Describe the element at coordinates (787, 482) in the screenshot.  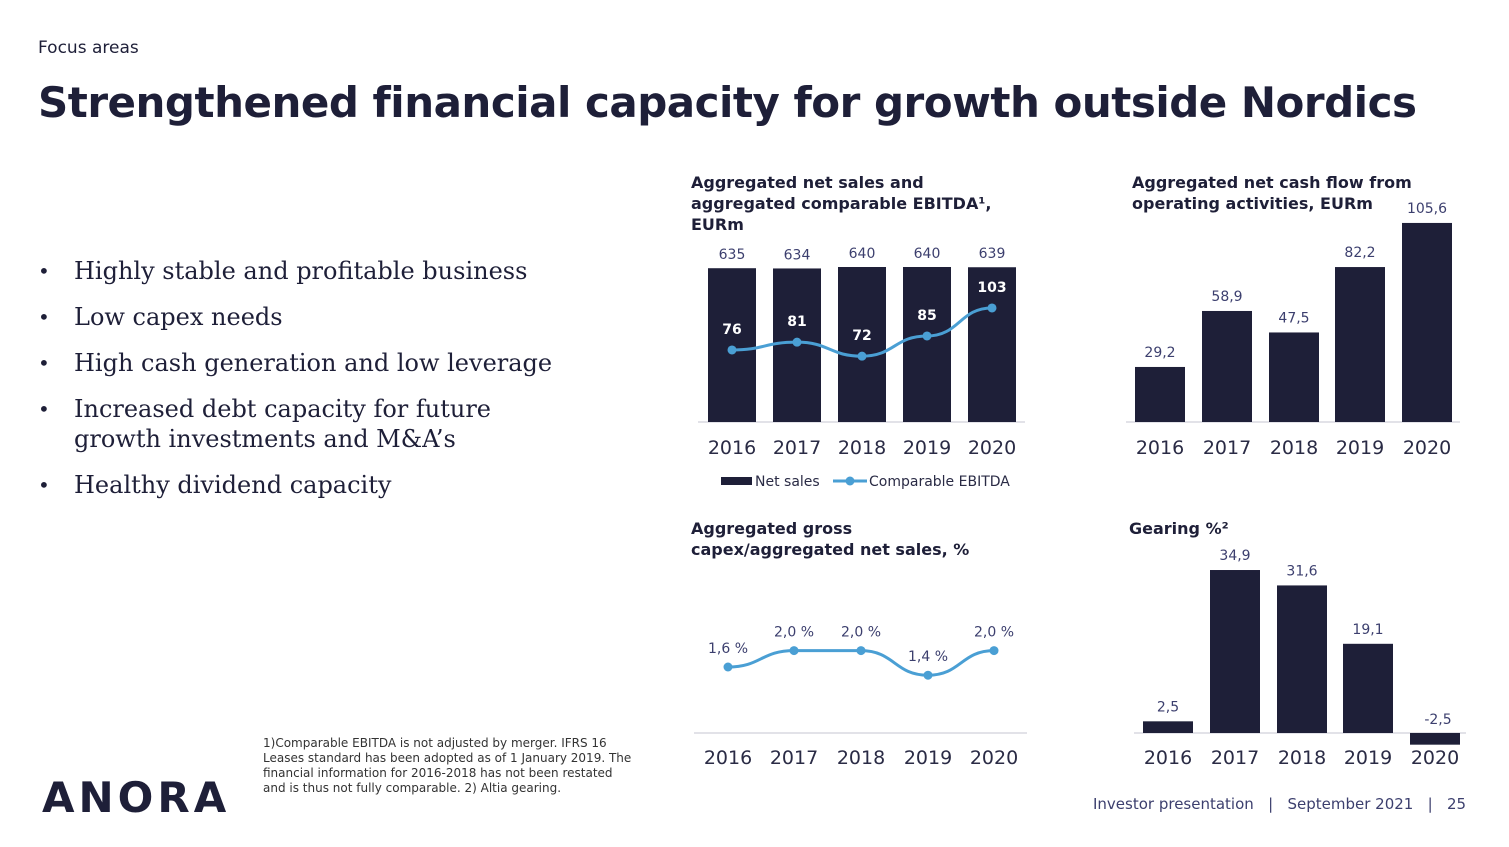
I see `legend-label-net-sales: Net sales` at that location.